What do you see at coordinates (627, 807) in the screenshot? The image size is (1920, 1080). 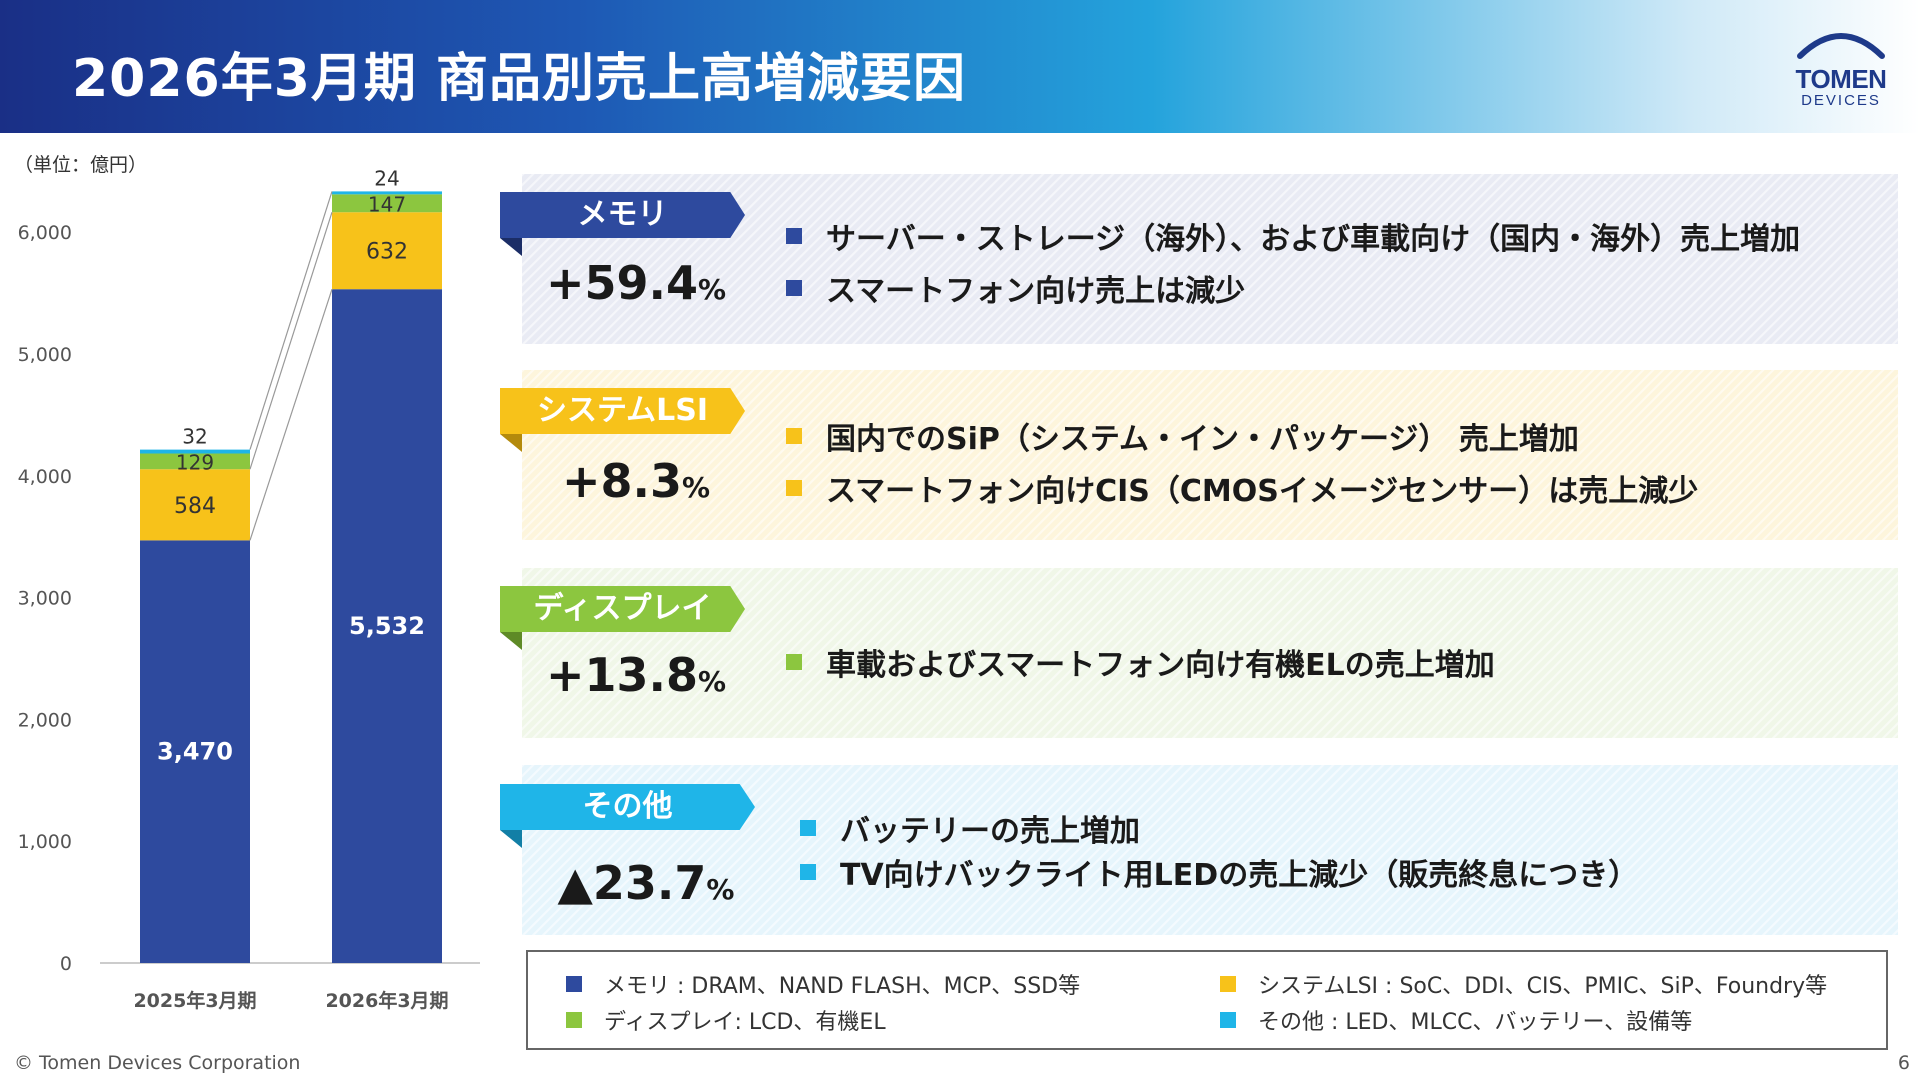 I see `tag-other: その他` at bounding box center [627, 807].